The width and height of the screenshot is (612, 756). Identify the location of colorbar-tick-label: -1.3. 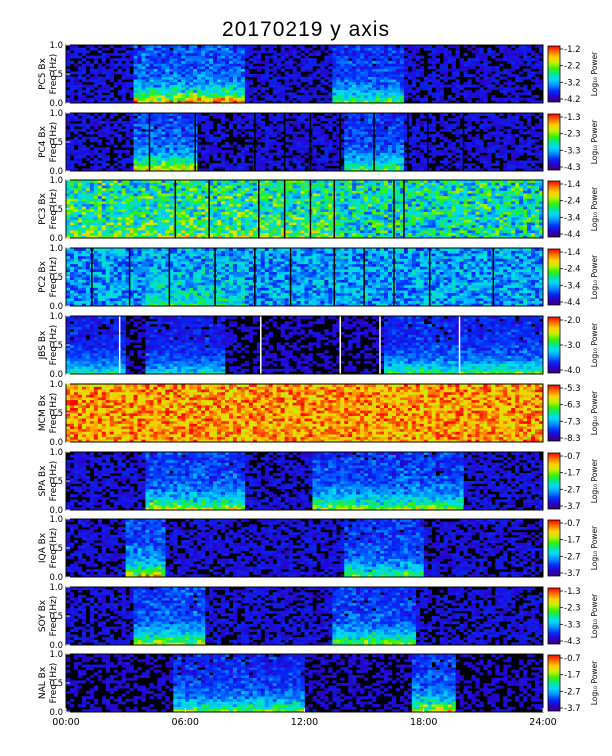
(572, 592).